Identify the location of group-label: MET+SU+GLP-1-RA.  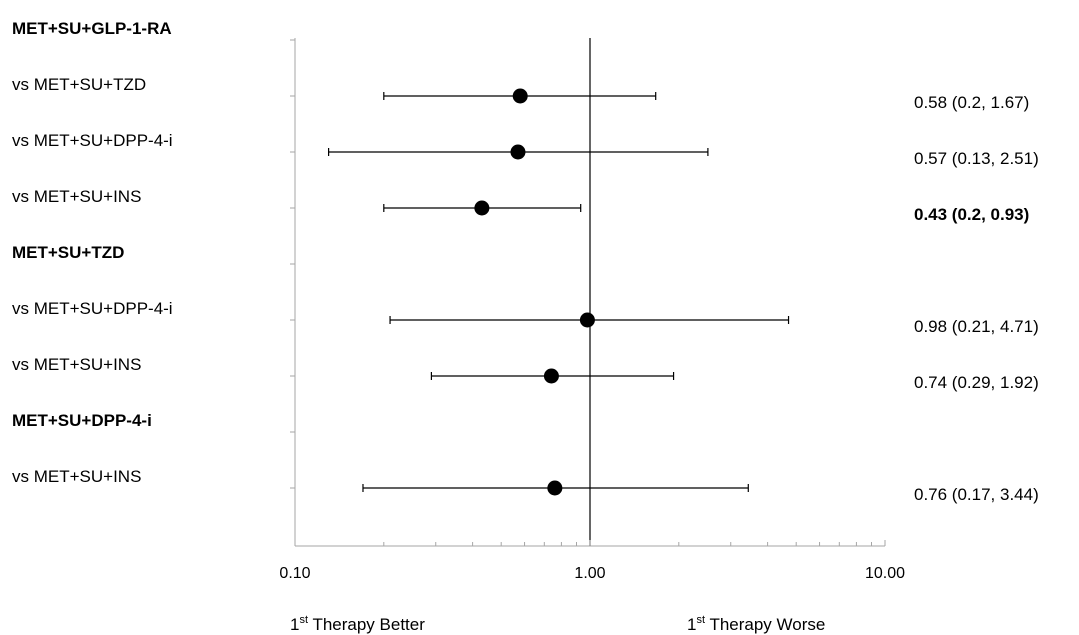
(92, 28).